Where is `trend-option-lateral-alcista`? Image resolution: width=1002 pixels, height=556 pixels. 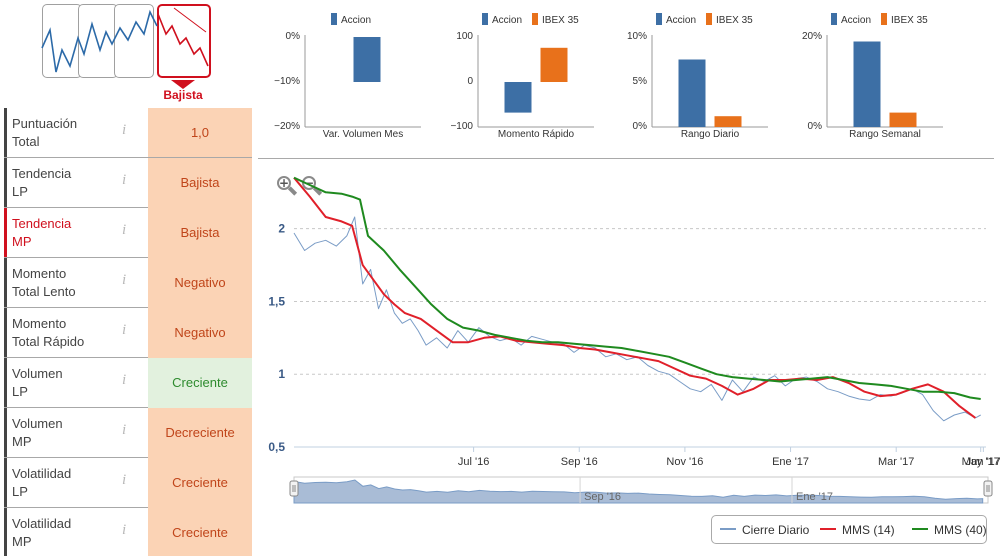 trend-option-lateral-alcista is located at coordinates (134, 41).